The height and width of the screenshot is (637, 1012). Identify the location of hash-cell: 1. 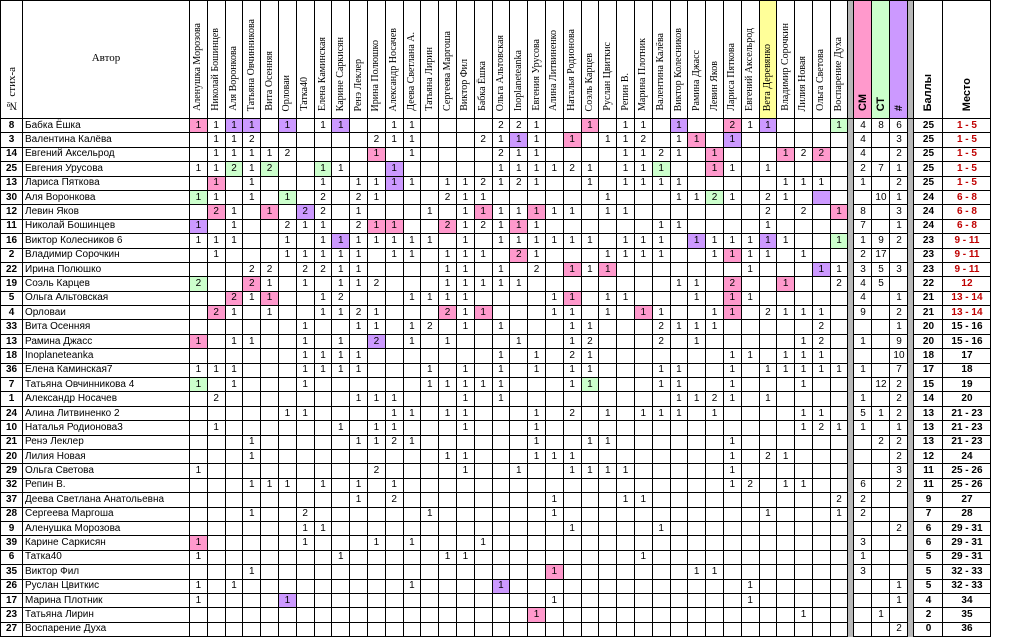
(899, 327).